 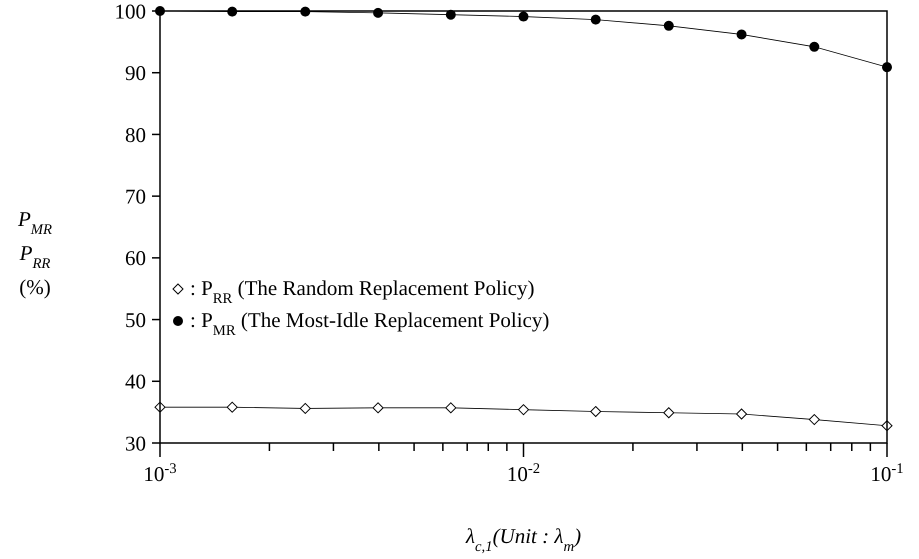 I want to click on text: P$_{RR}$, so click(x=35, y=256).